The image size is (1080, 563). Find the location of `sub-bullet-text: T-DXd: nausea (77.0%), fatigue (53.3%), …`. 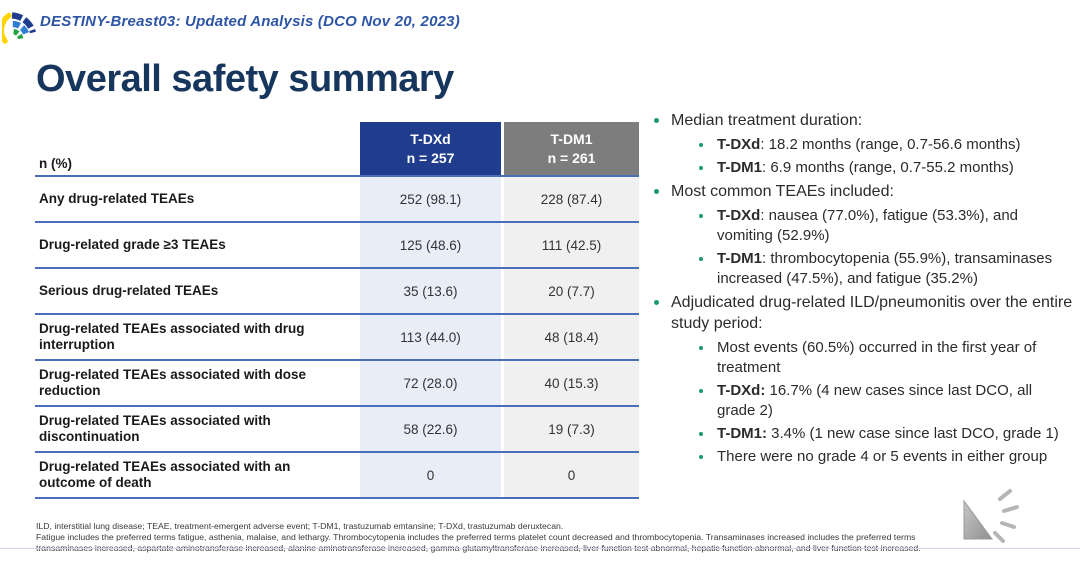

sub-bullet-text: T-DXd: nausea (77.0%), fatigue (53.3%), … is located at coordinates (895, 226).